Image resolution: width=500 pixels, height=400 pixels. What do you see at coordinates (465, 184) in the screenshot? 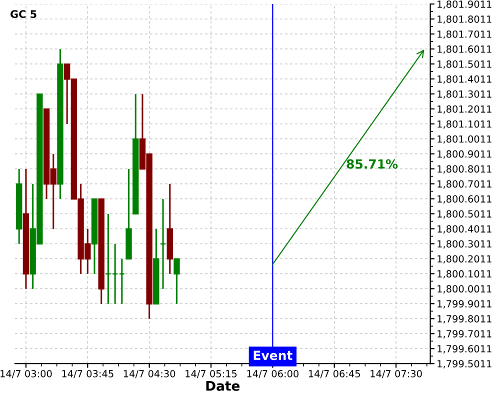
I see `y-tick-label: 1,800.7011` at bounding box center [465, 184].